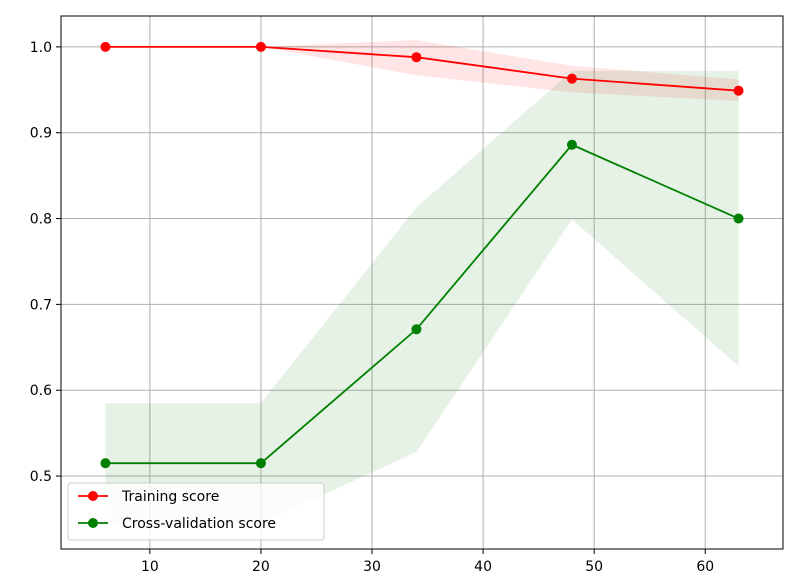  What do you see at coordinates (41, 305) in the screenshot?
I see `y-tick-label: 0.7` at bounding box center [41, 305].